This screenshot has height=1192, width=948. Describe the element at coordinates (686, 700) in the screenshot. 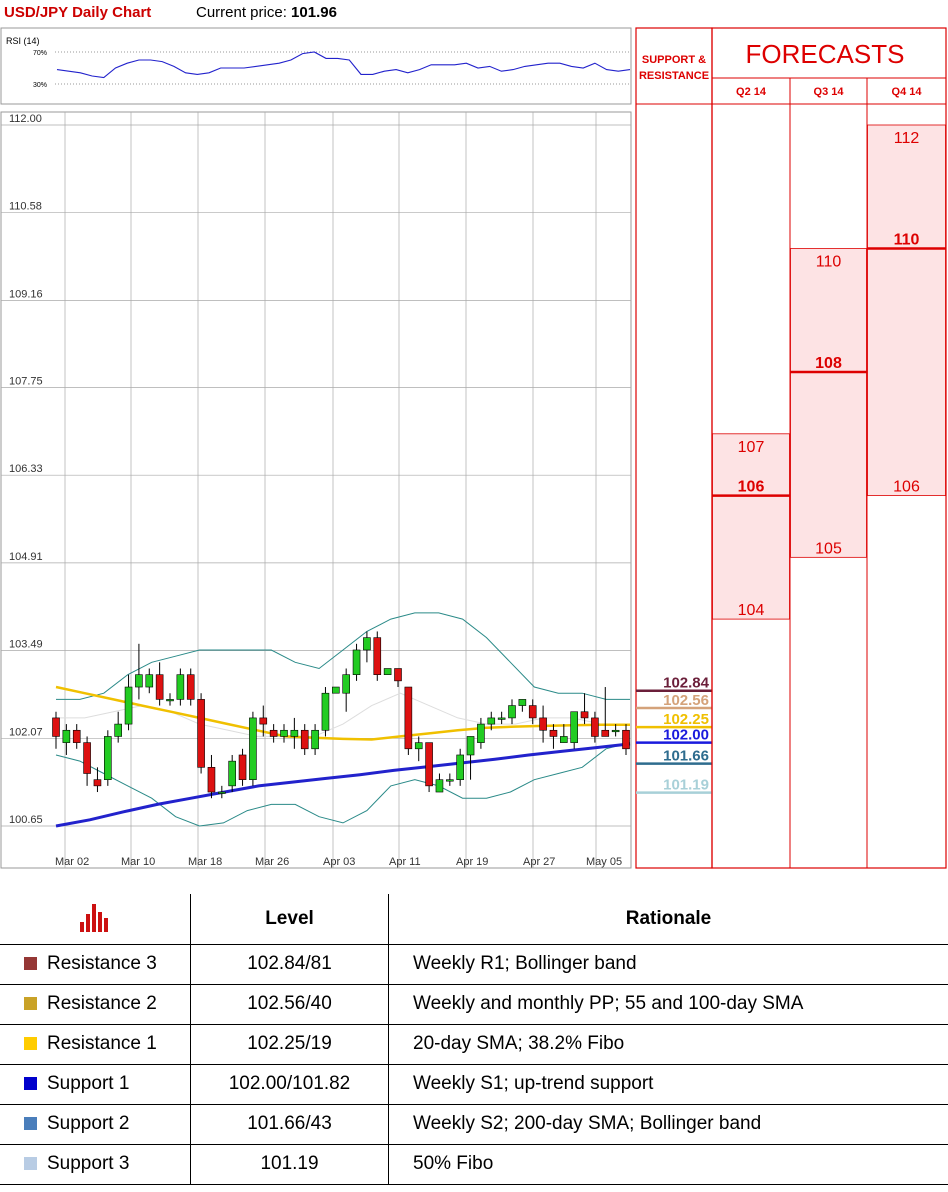

I see `sr-level-label: 102.56` at that location.